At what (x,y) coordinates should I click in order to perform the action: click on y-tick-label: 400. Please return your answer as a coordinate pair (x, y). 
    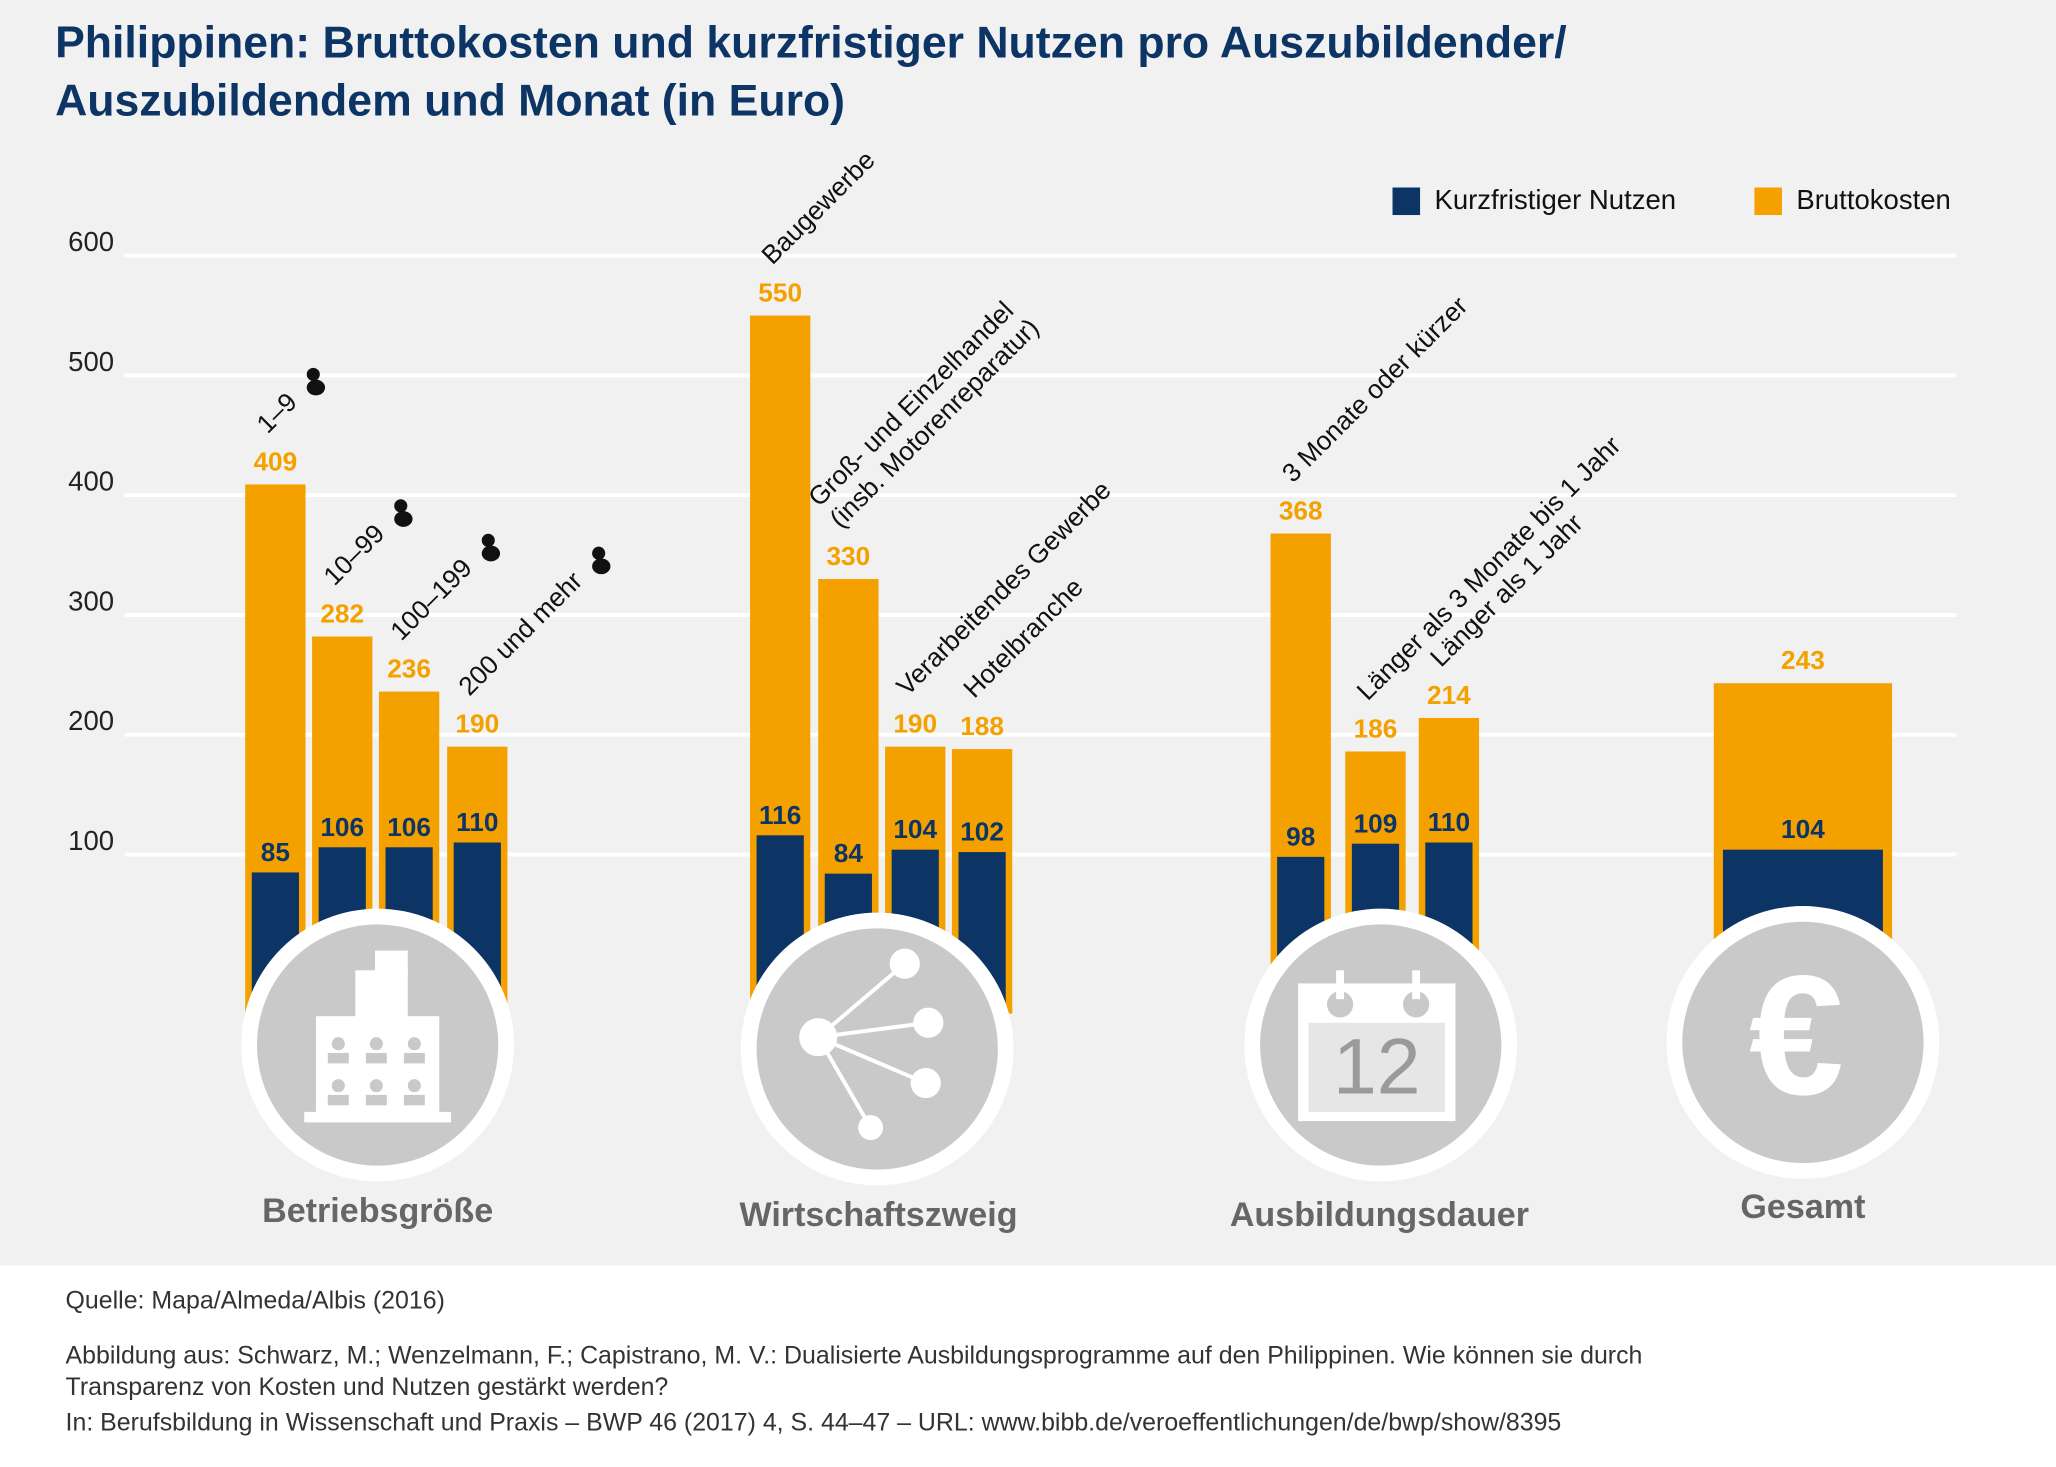
    Looking at the image, I should click on (91, 481).